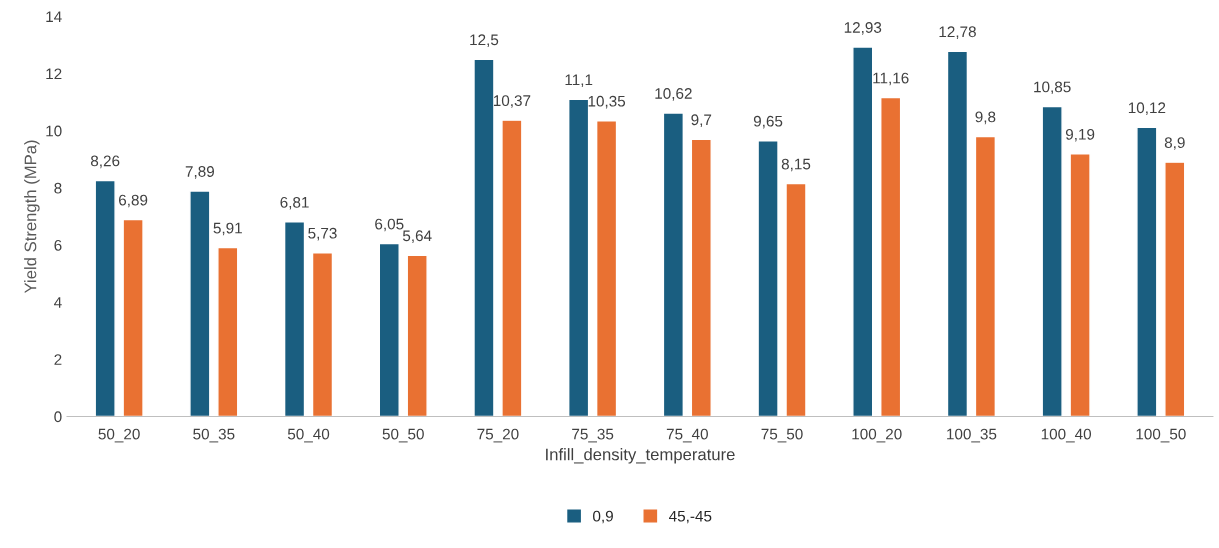 This screenshot has width=1219, height=548. Describe the element at coordinates (389, 225) in the screenshot. I see `data-label: 6,05` at that location.